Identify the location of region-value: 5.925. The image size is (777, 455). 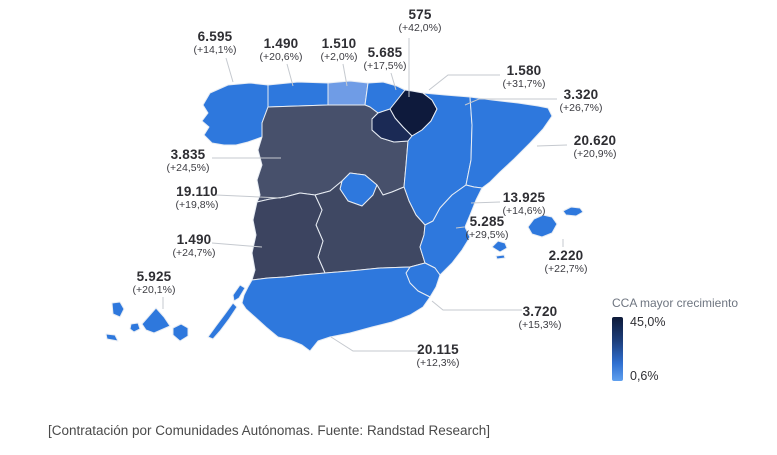
(154, 276).